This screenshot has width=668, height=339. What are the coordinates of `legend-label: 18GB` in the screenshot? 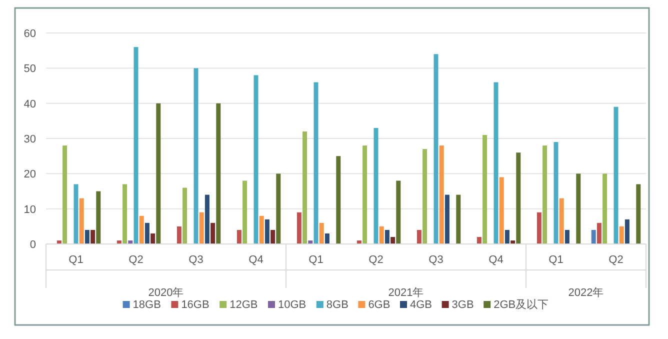 It's located at (146, 305).